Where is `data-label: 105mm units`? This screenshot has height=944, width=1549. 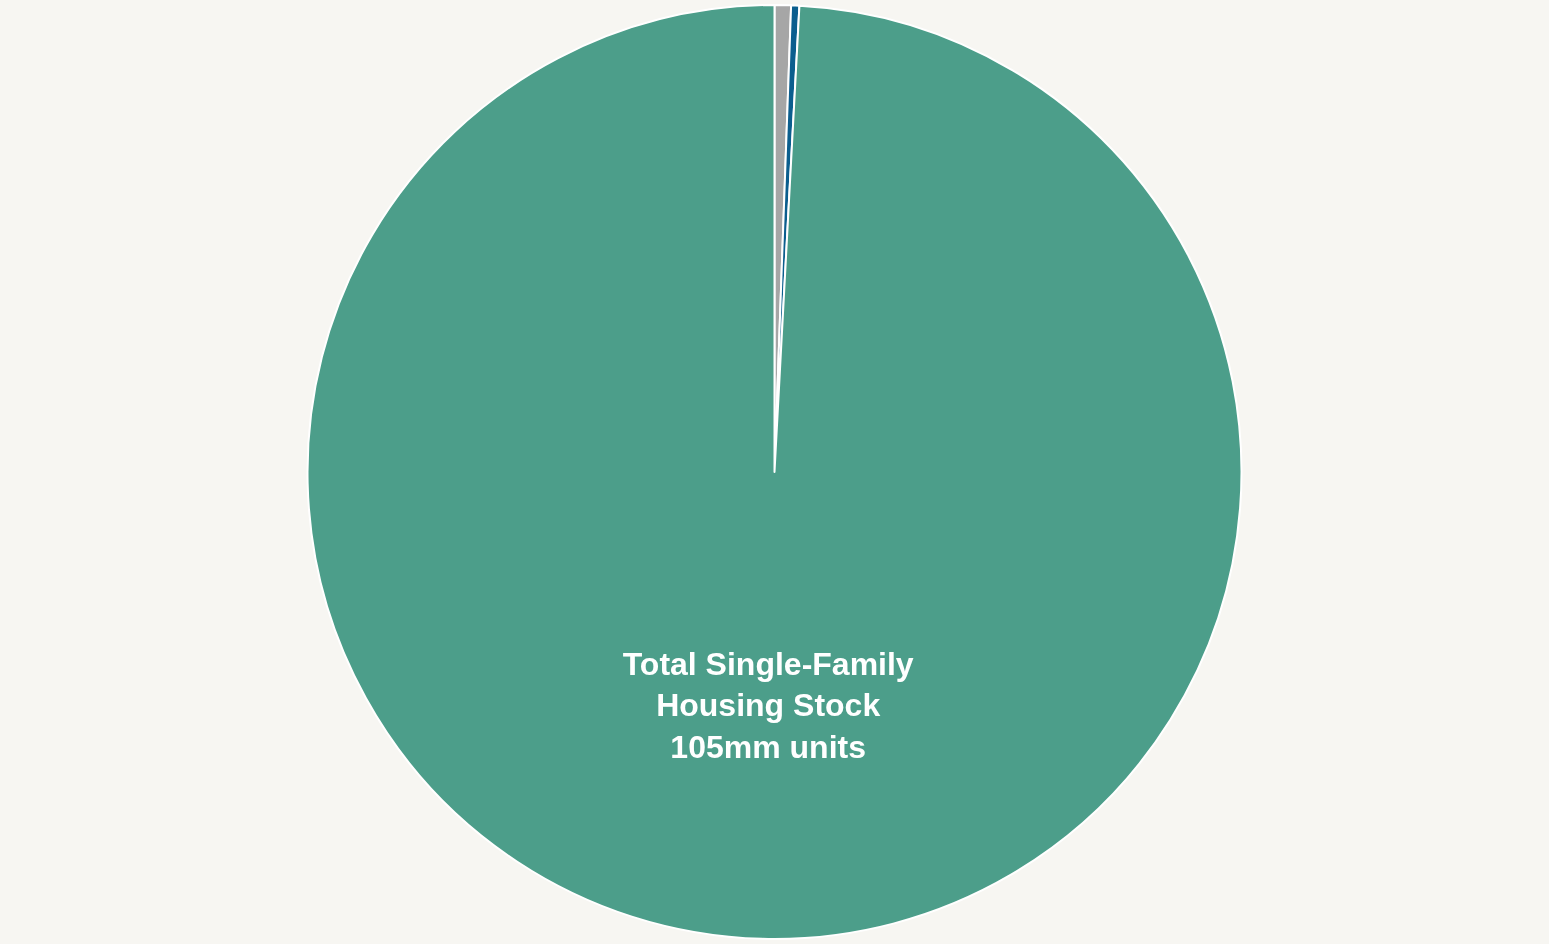 data-label: 105mm units is located at coordinates (768, 747).